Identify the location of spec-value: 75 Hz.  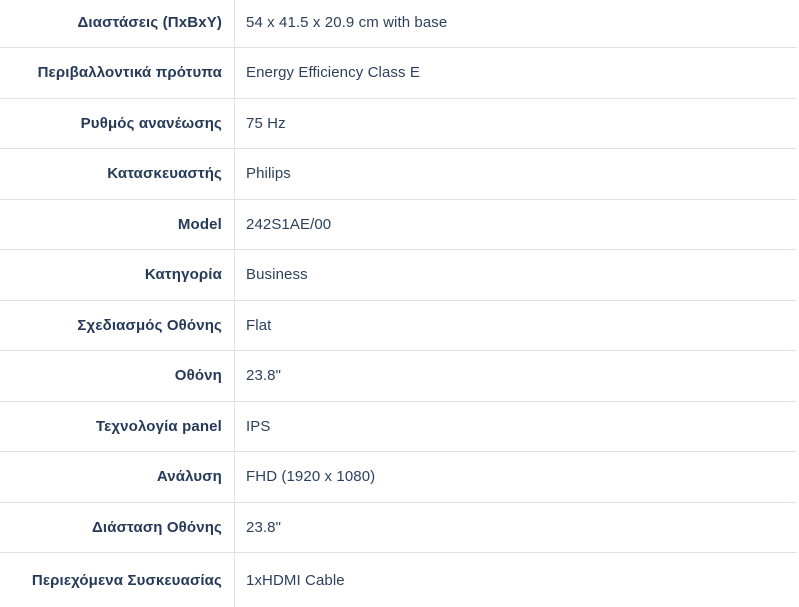
(266, 123).